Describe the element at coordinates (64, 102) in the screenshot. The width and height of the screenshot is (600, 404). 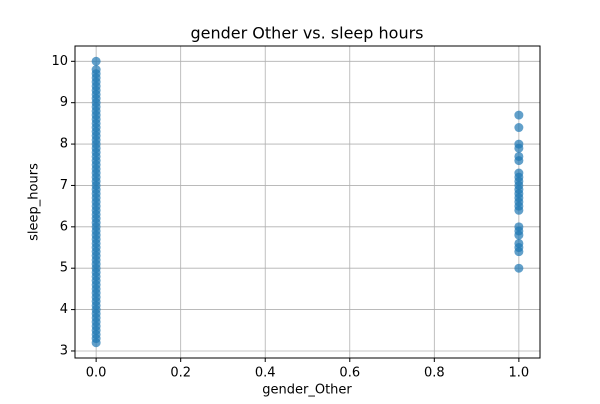
I see `y-tick-label: 9` at that location.